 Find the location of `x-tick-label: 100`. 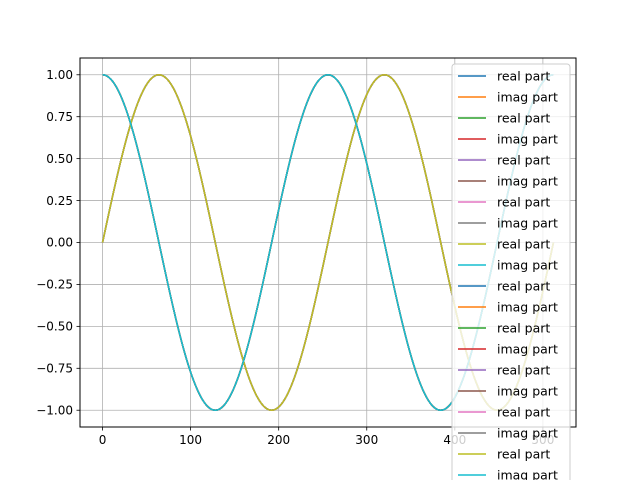

x-tick-label: 100 is located at coordinates (190, 440).